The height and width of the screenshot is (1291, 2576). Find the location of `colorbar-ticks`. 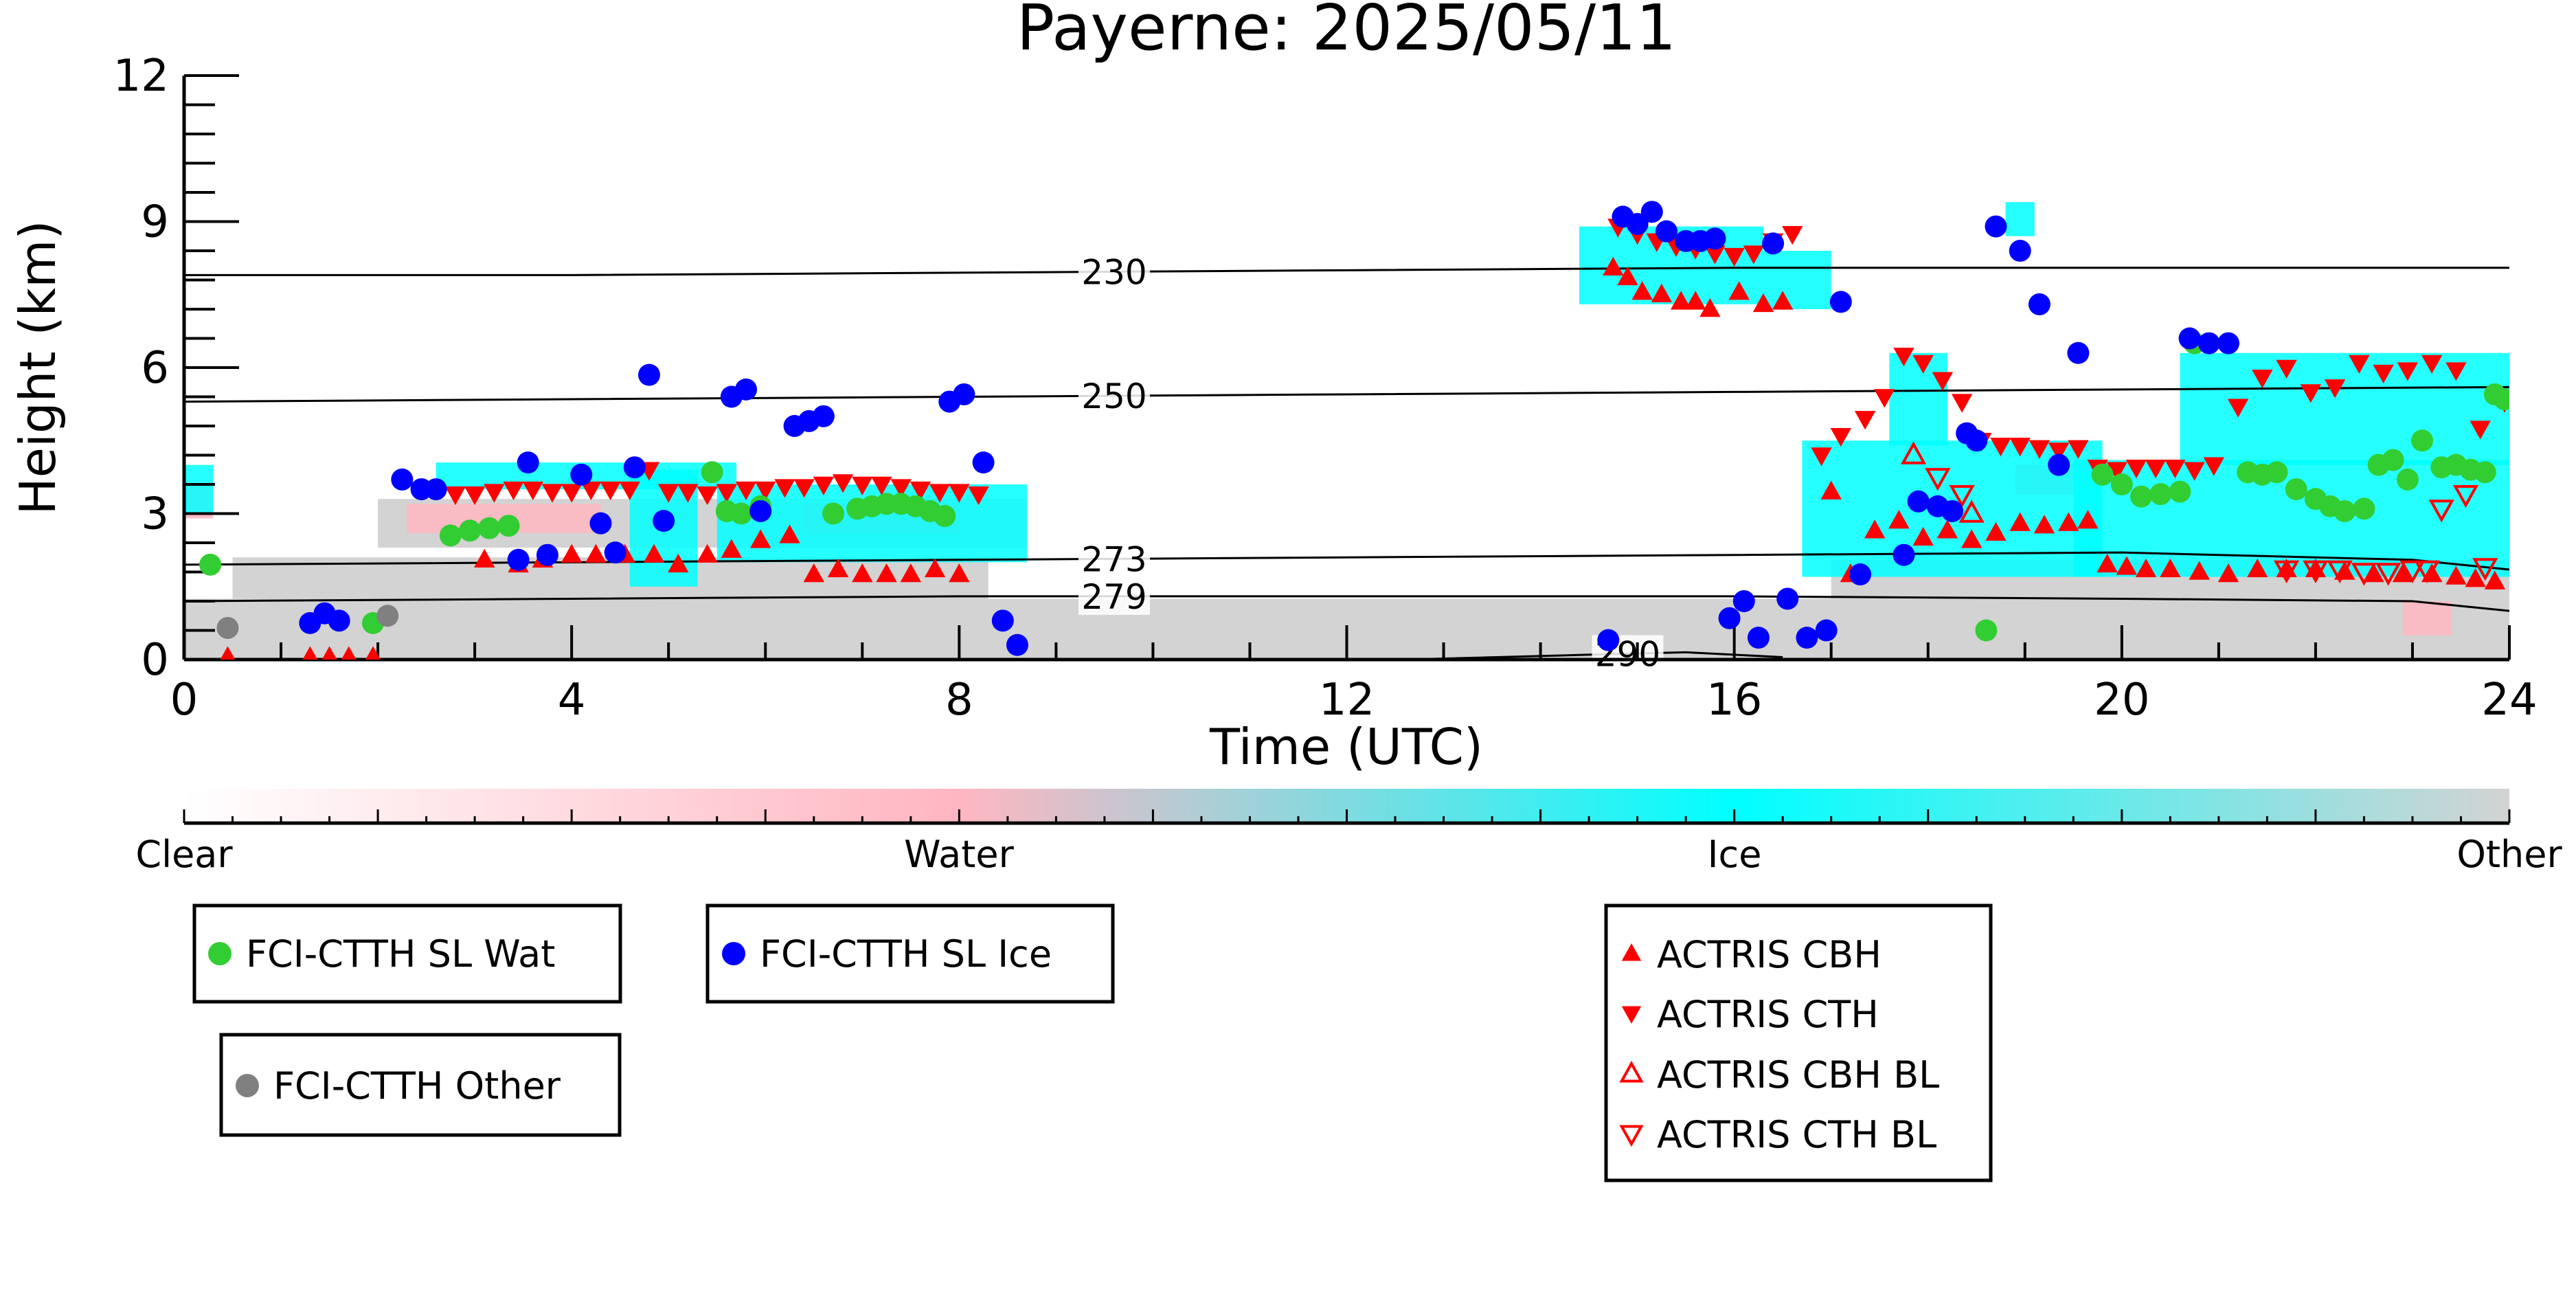

colorbar-ticks is located at coordinates (1347, 816).